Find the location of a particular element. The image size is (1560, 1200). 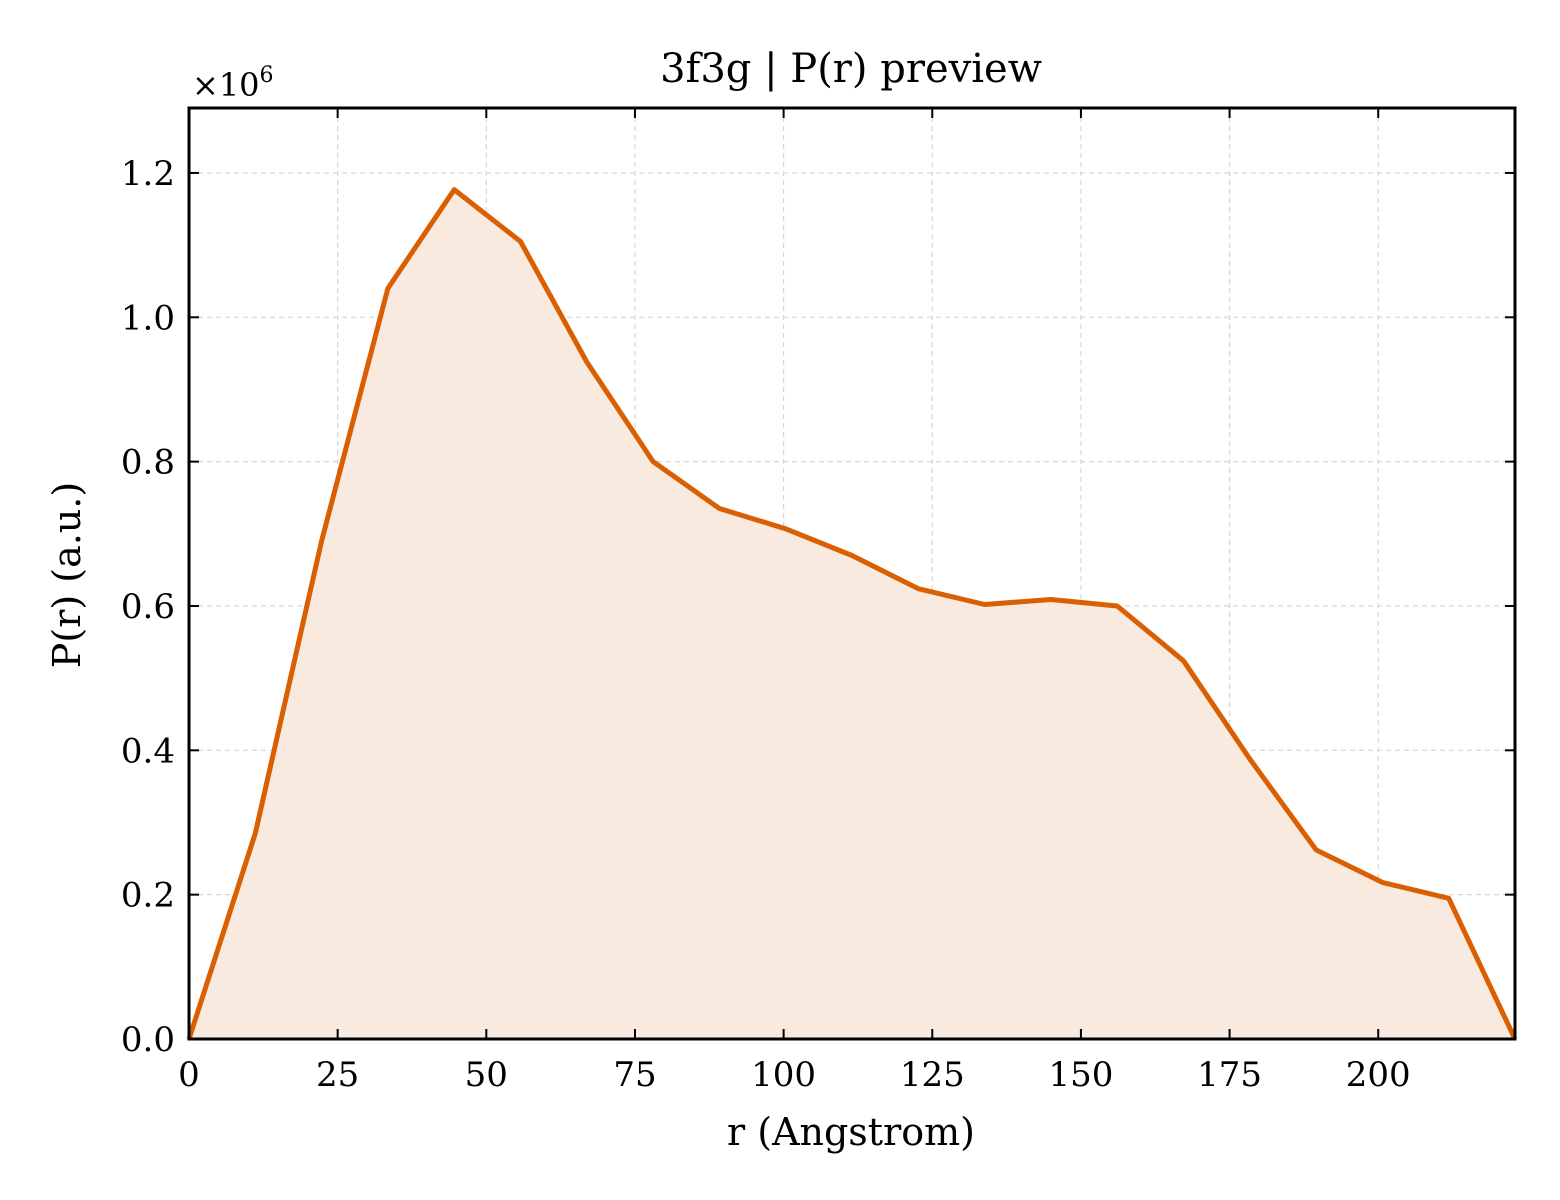

y-offset-base: ×10 is located at coordinates (226, 85).